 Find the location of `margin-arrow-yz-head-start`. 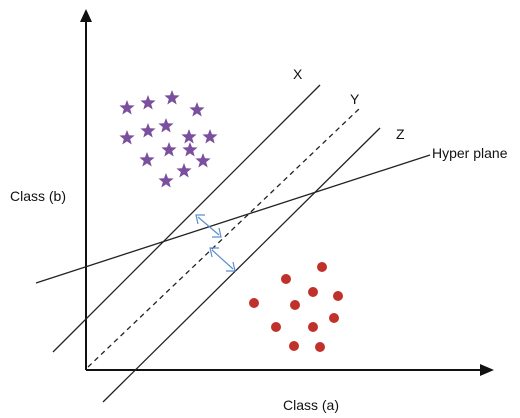

margin-arrow-yz-head-start is located at coordinates (214, 252).